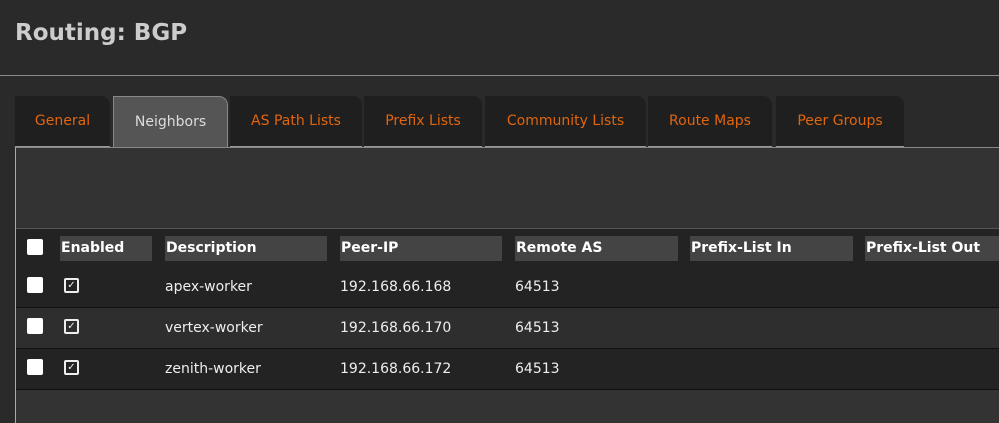 The height and width of the screenshot is (423, 999). What do you see at coordinates (507, 369) in the screenshot?
I see `table-row: ✓ zenith-worker 192.168.66.172 64513` at bounding box center [507, 369].